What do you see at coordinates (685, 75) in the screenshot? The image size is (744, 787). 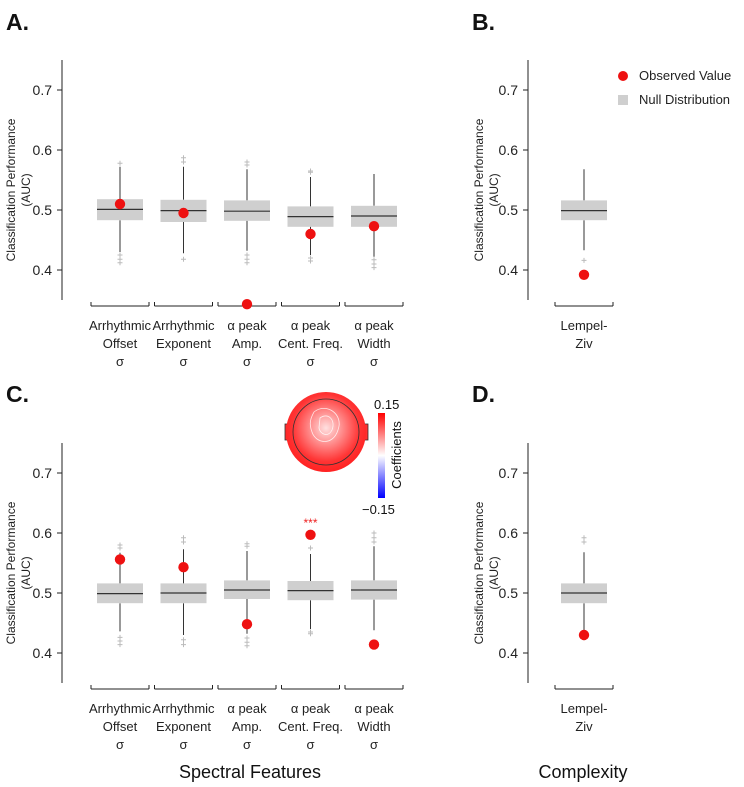 I see `legend-observed-label: Observed Value` at bounding box center [685, 75].